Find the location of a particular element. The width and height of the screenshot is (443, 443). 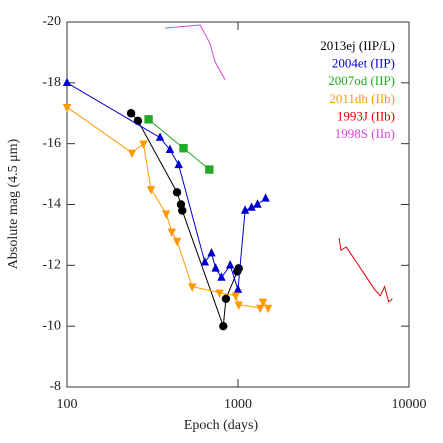

y-tick-label: -20 is located at coordinates (51, 21).